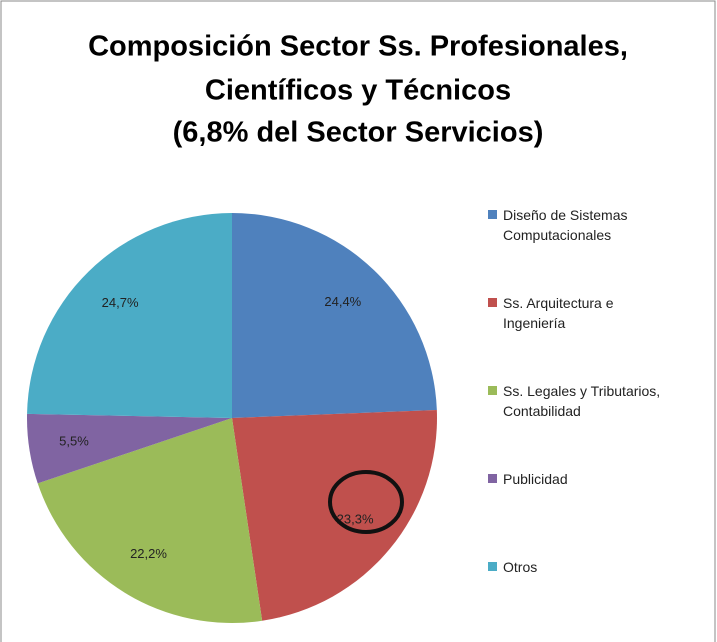 The image size is (717, 642). I want to click on legend-item: Publicidad, so click(575, 513).